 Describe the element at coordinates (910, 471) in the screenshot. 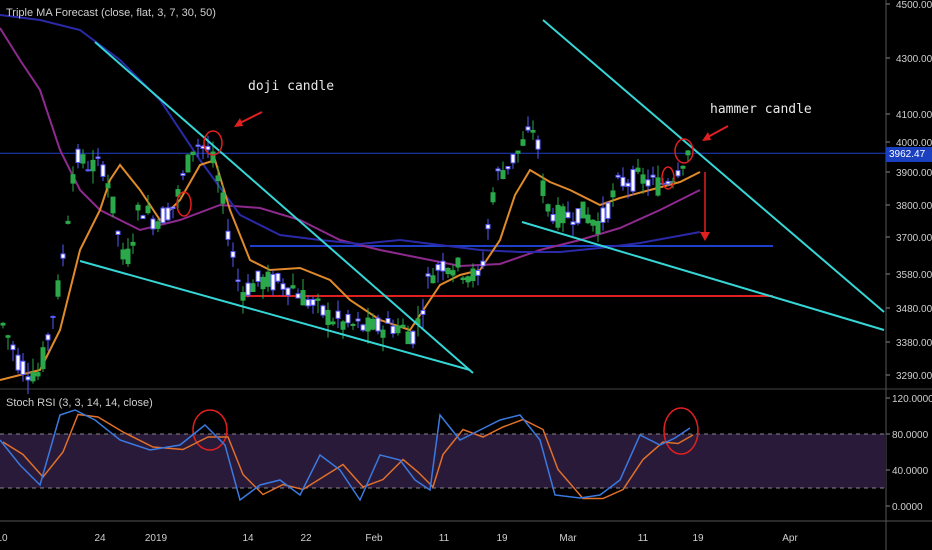

I see `rsi-tick-label: 40.0000` at that location.